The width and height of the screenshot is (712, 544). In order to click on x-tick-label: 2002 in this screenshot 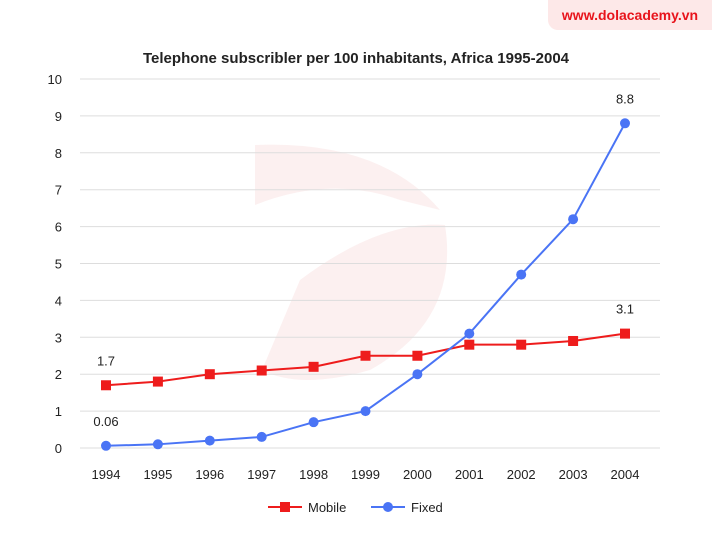, I will do `click(521, 474)`.